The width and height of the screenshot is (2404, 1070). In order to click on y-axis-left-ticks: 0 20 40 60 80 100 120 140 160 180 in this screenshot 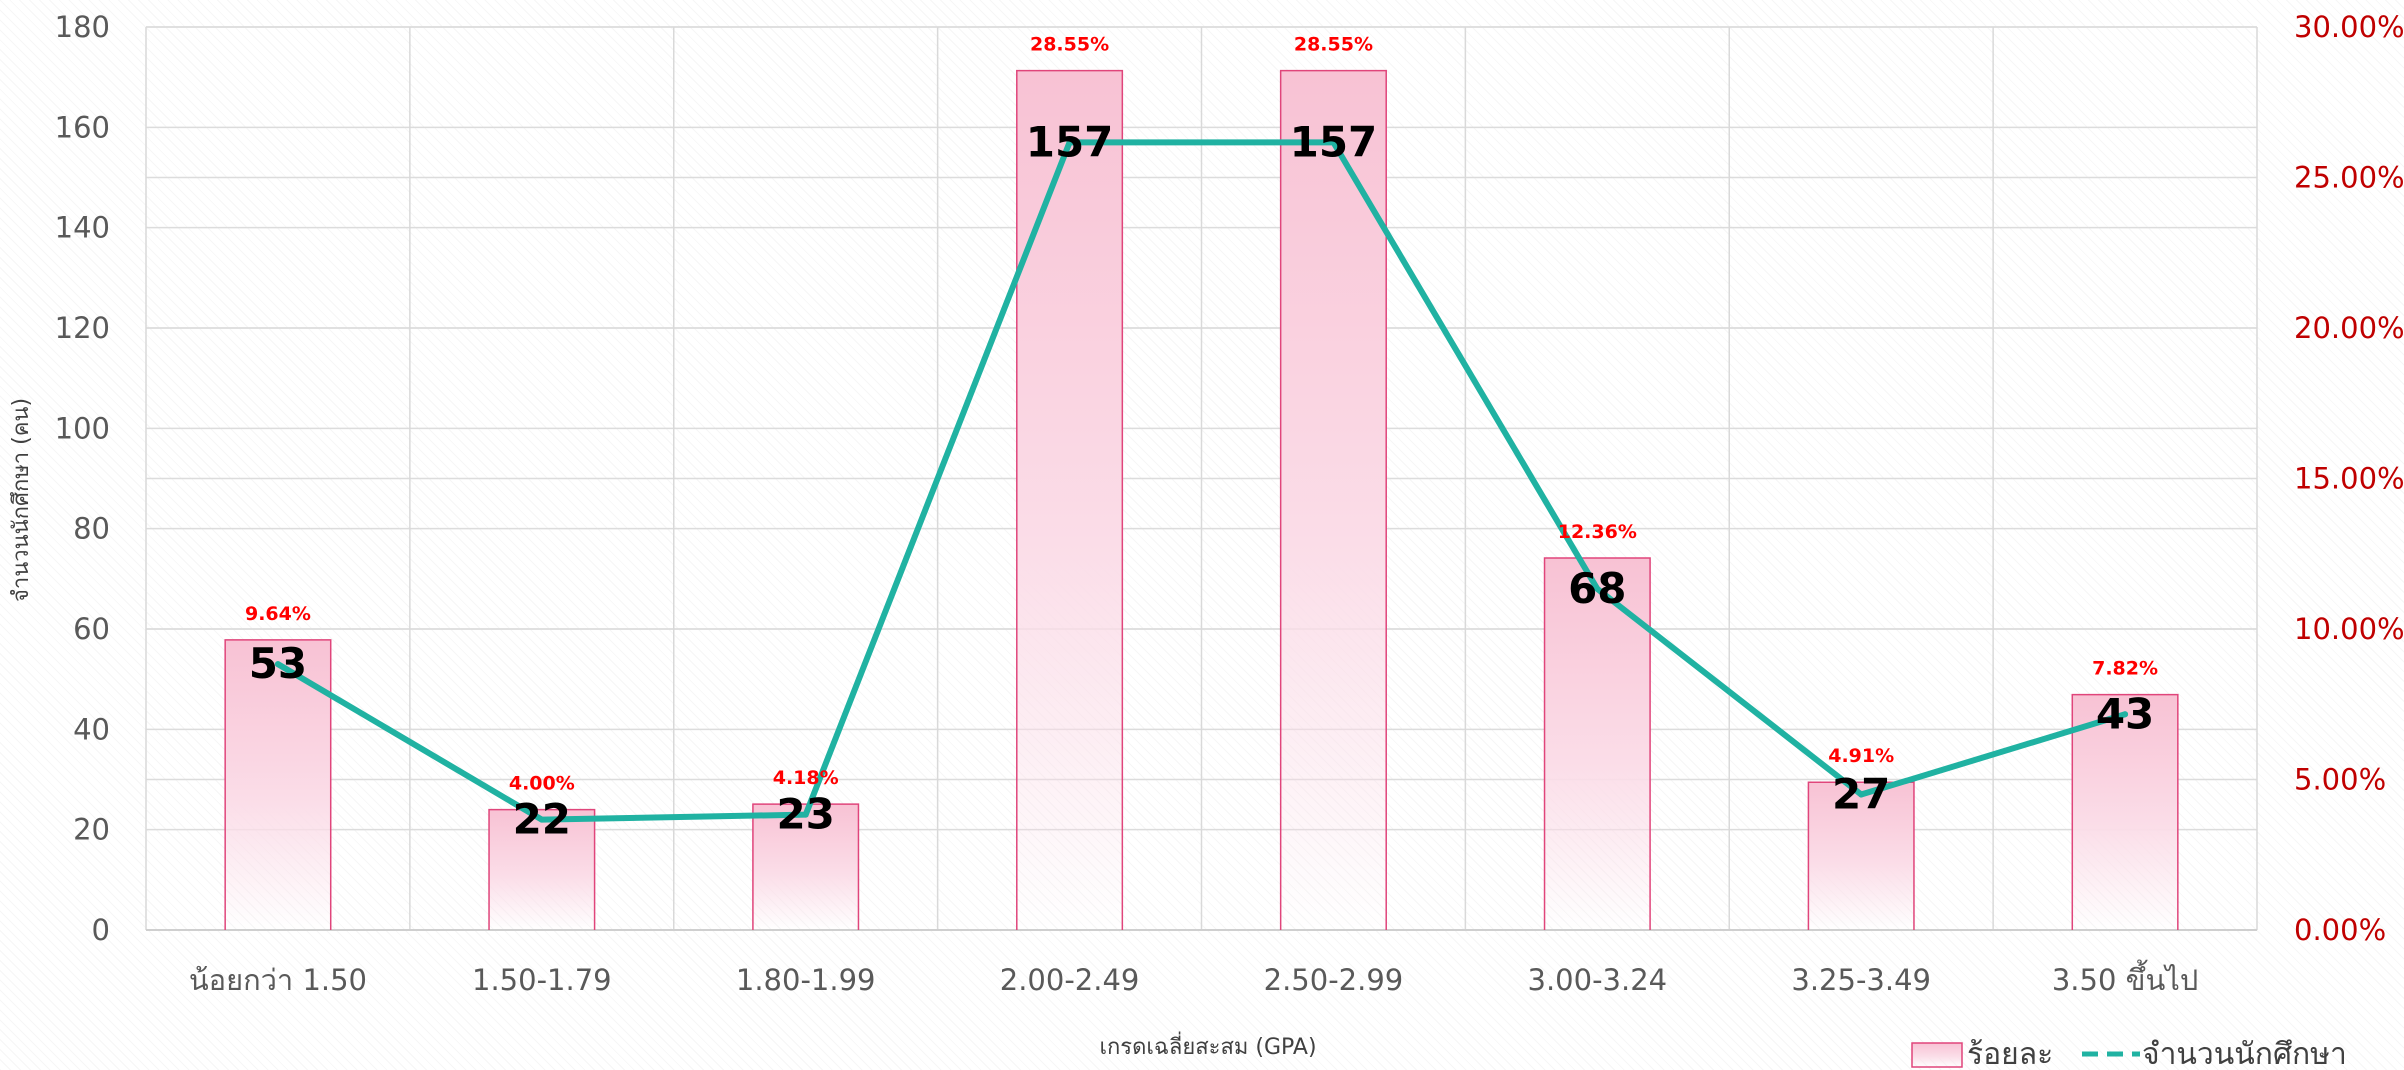, I will do `click(82, 478)`.